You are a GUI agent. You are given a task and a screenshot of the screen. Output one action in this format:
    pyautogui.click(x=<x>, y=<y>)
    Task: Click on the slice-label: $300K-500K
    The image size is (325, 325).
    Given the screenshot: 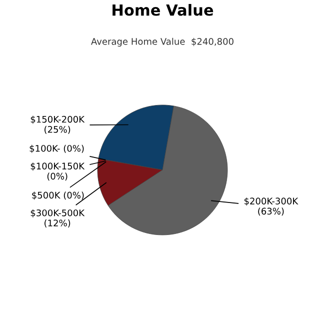 What is the action you would take?
    pyautogui.click(x=57, y=213)
    